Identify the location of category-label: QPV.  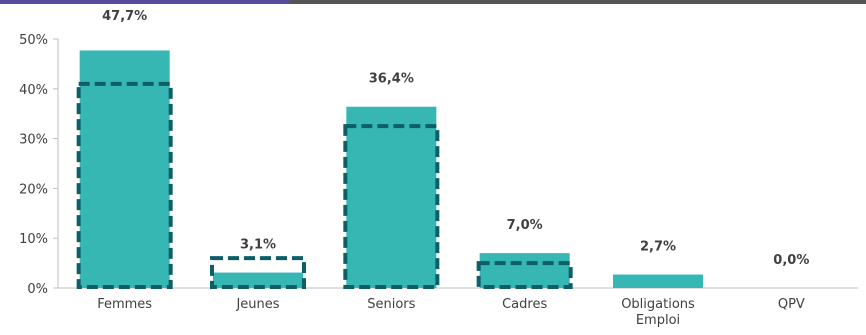
(791, 304).